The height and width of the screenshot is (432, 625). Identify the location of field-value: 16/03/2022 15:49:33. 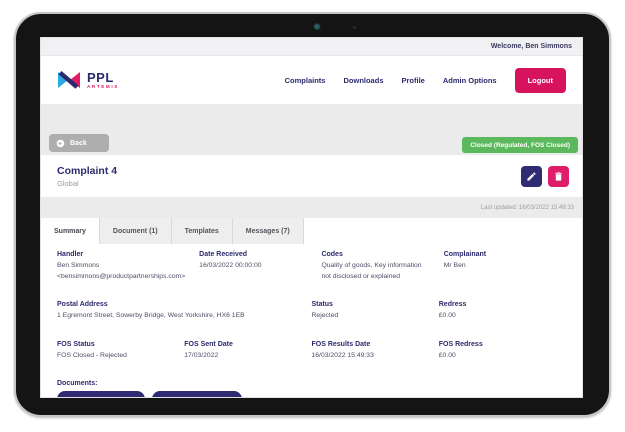
(342, 355).